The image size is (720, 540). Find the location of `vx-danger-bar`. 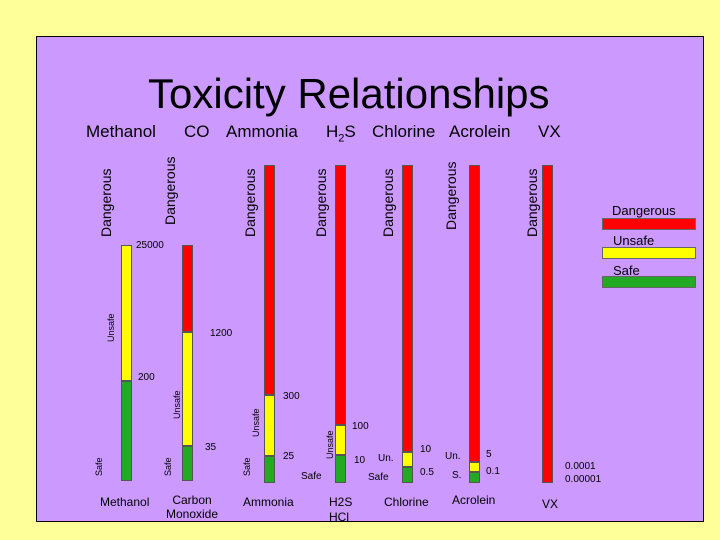

vx-danger-bar is located at coordinates (547, 324).